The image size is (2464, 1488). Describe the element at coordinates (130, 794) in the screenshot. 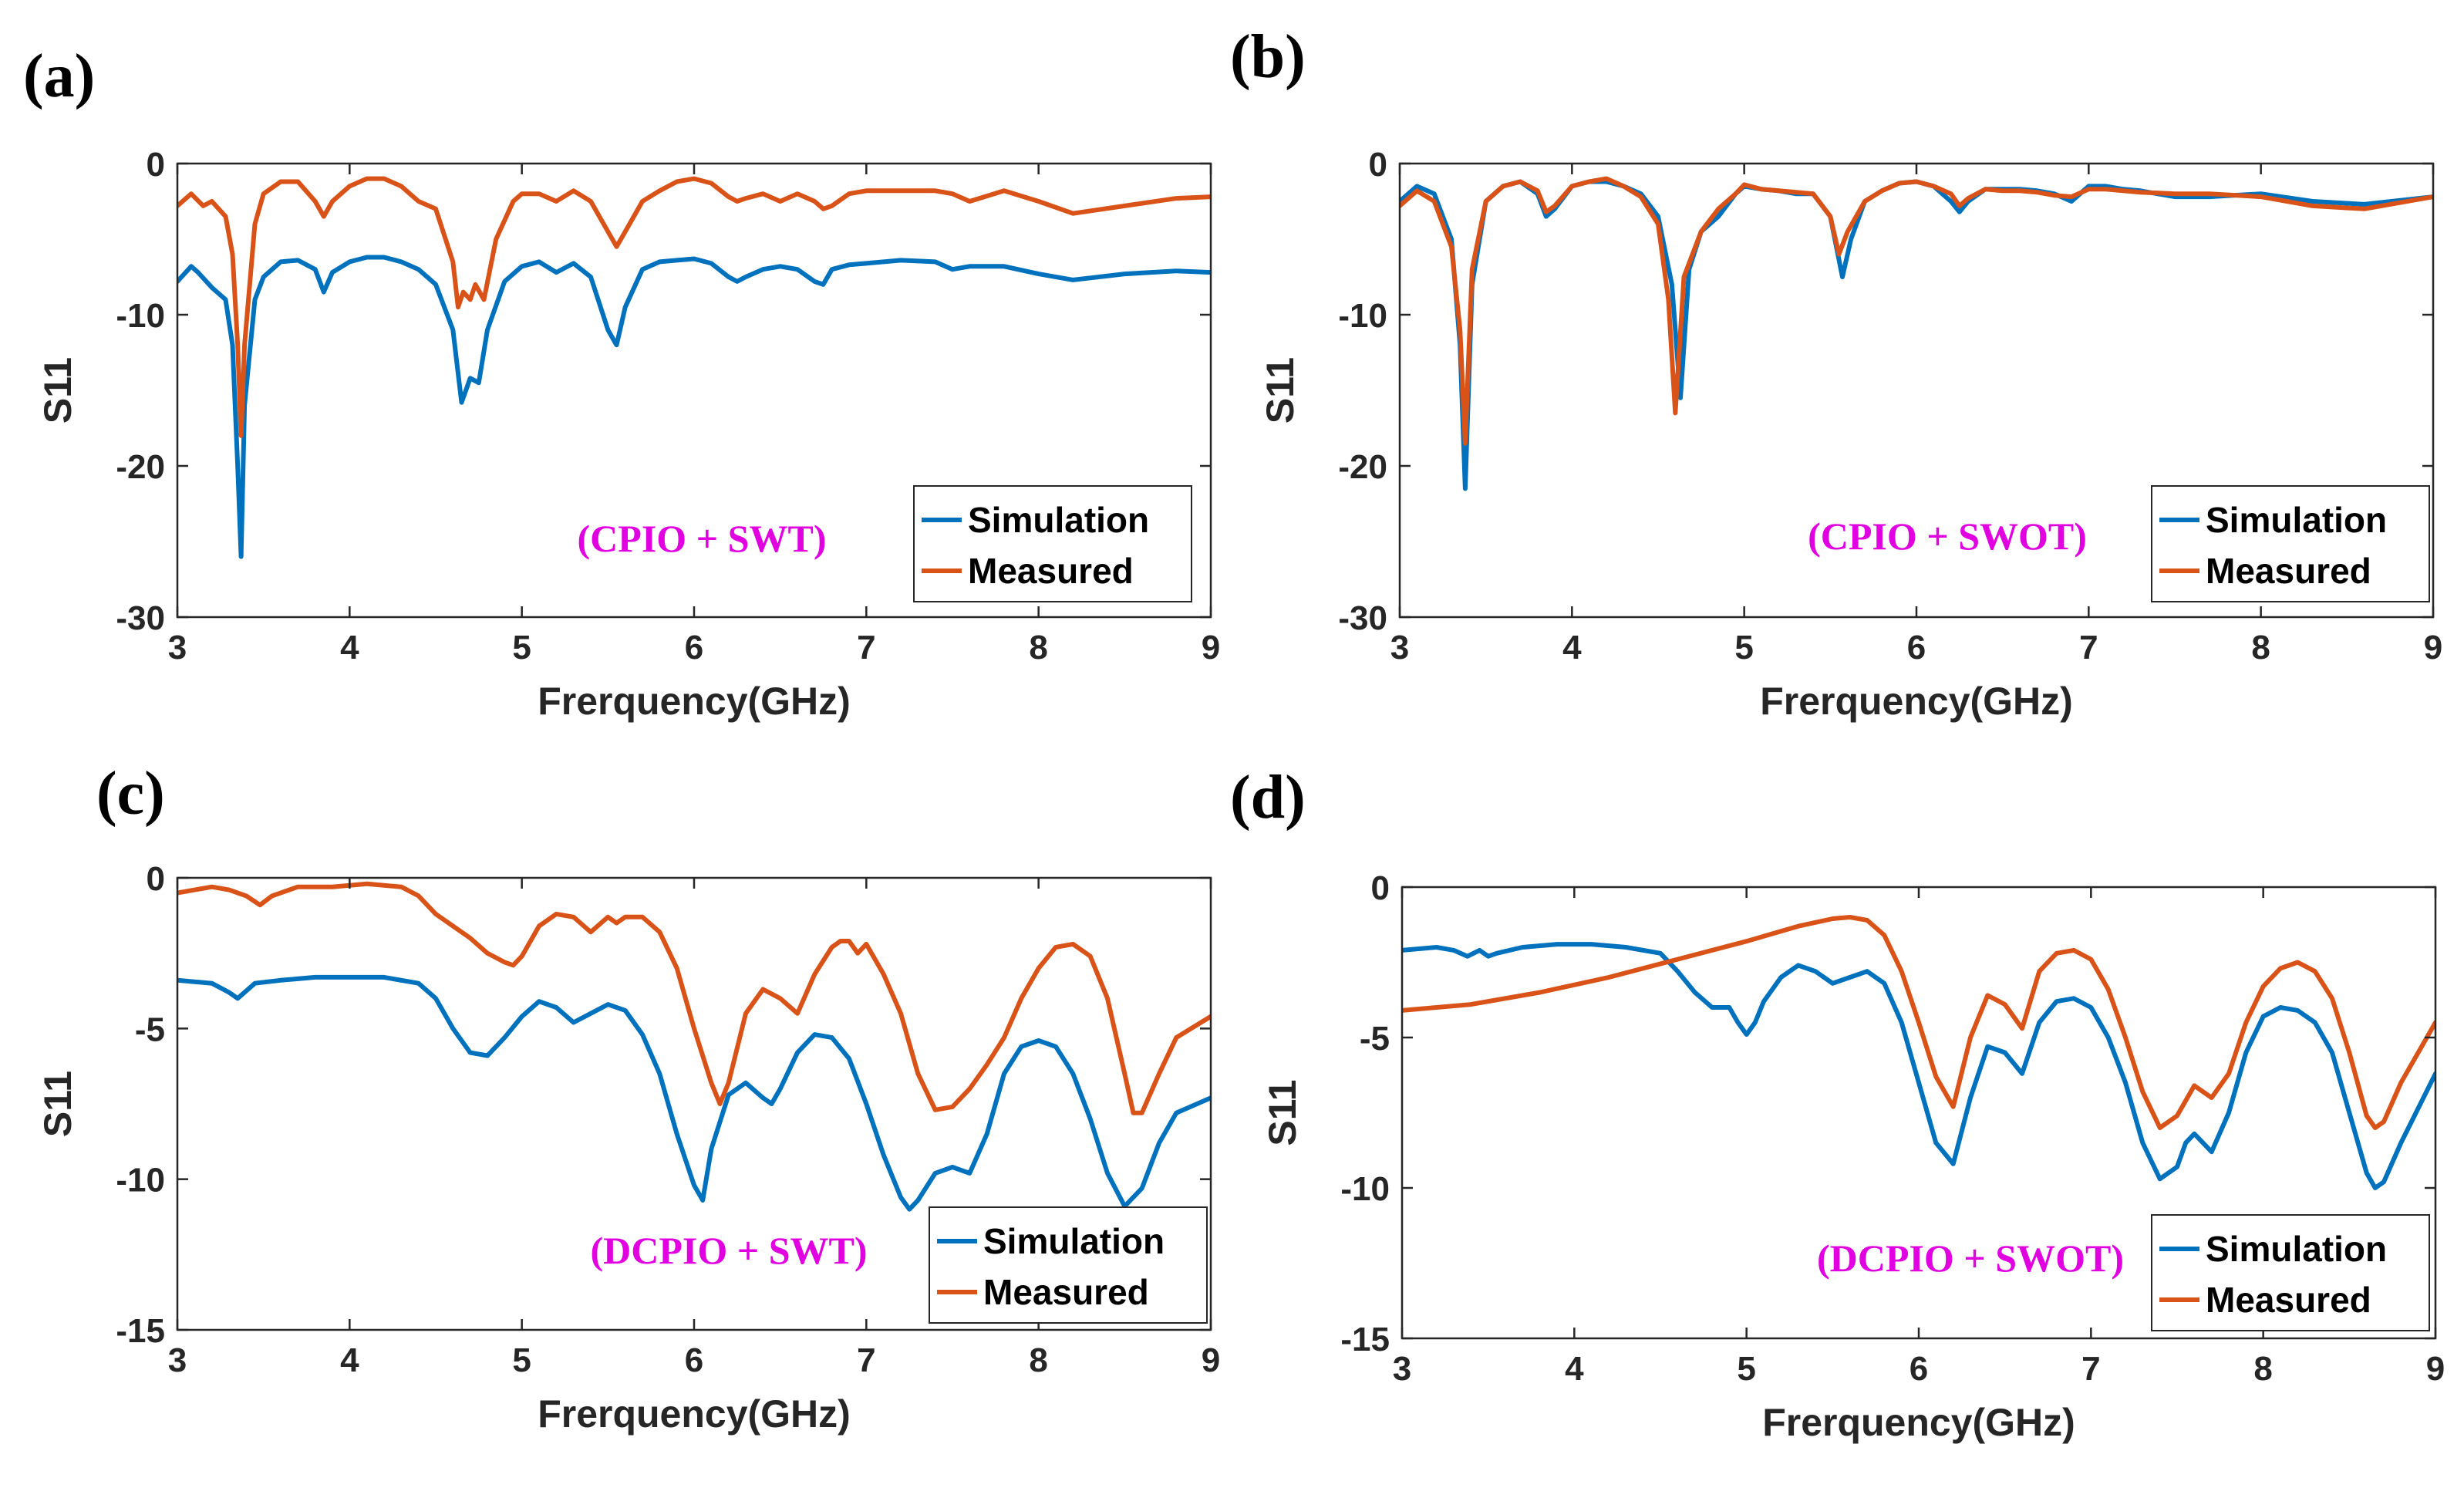

I see `panel-label: (c)` at that location.